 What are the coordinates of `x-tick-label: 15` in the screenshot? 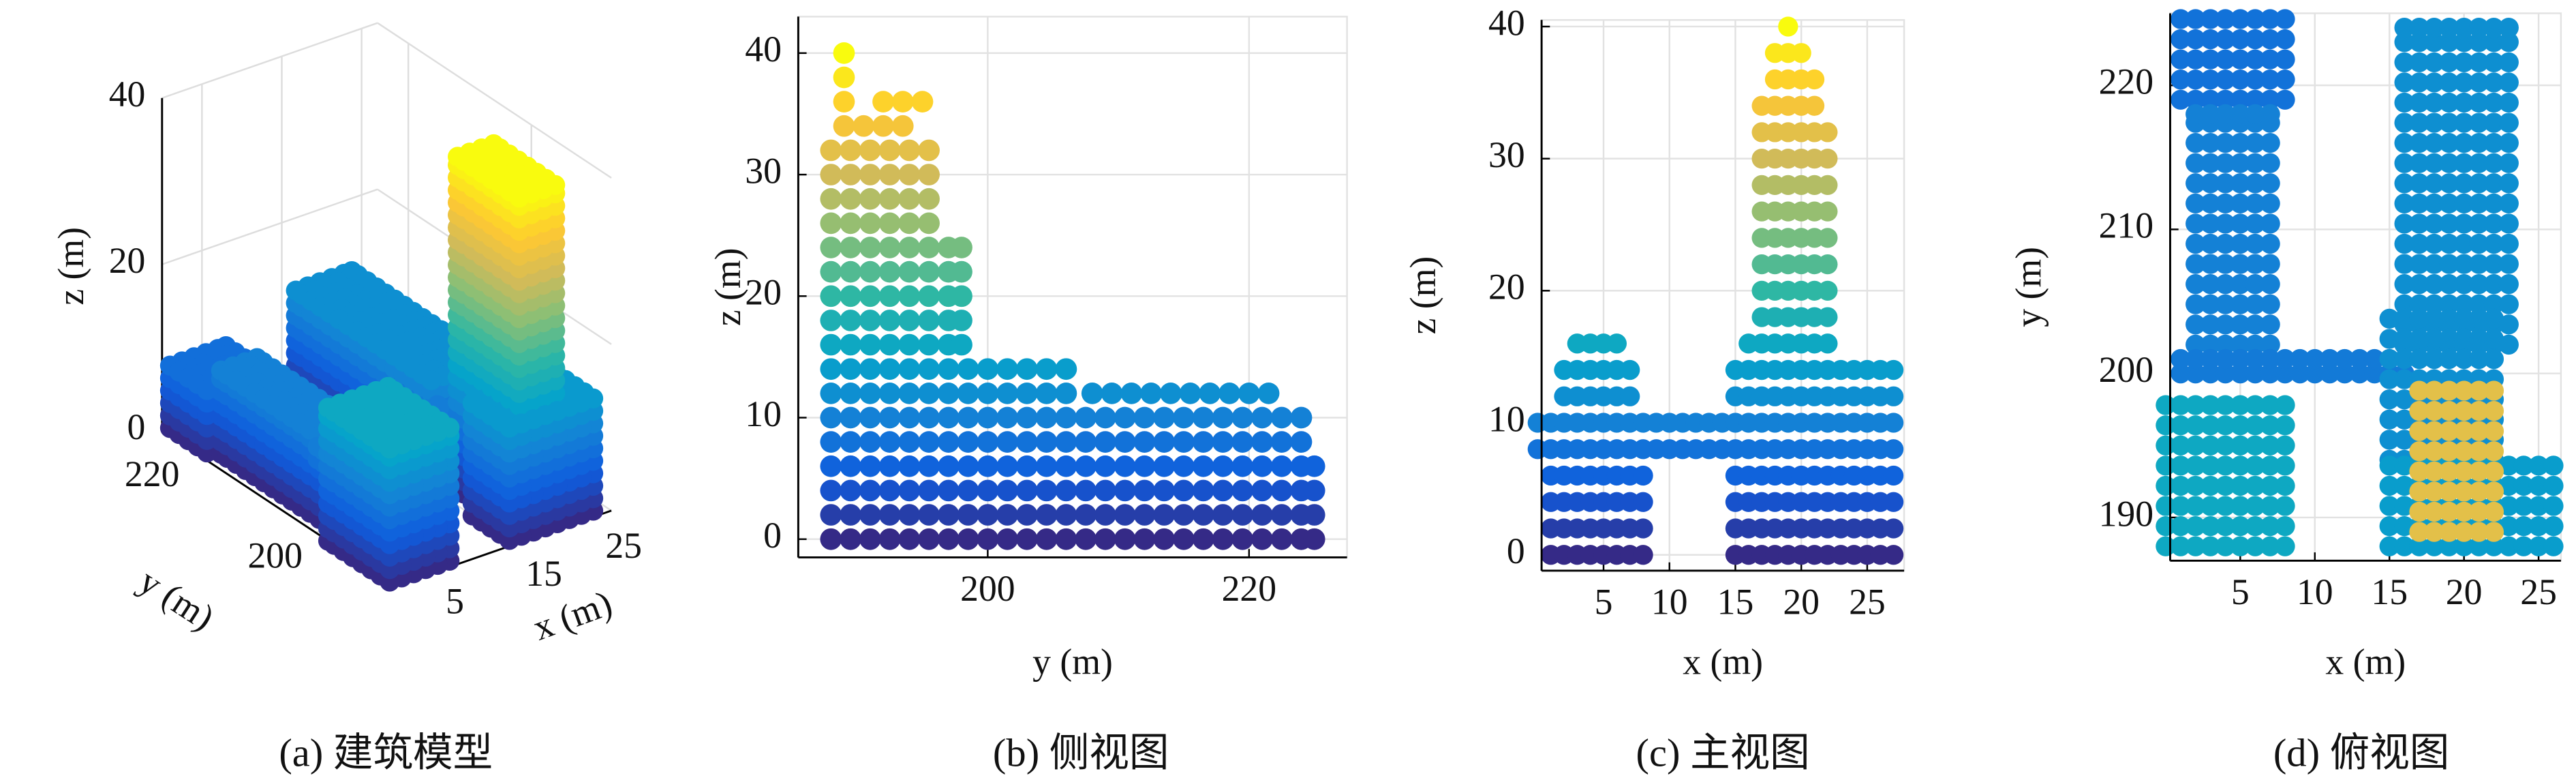 It's located at (543, 573).